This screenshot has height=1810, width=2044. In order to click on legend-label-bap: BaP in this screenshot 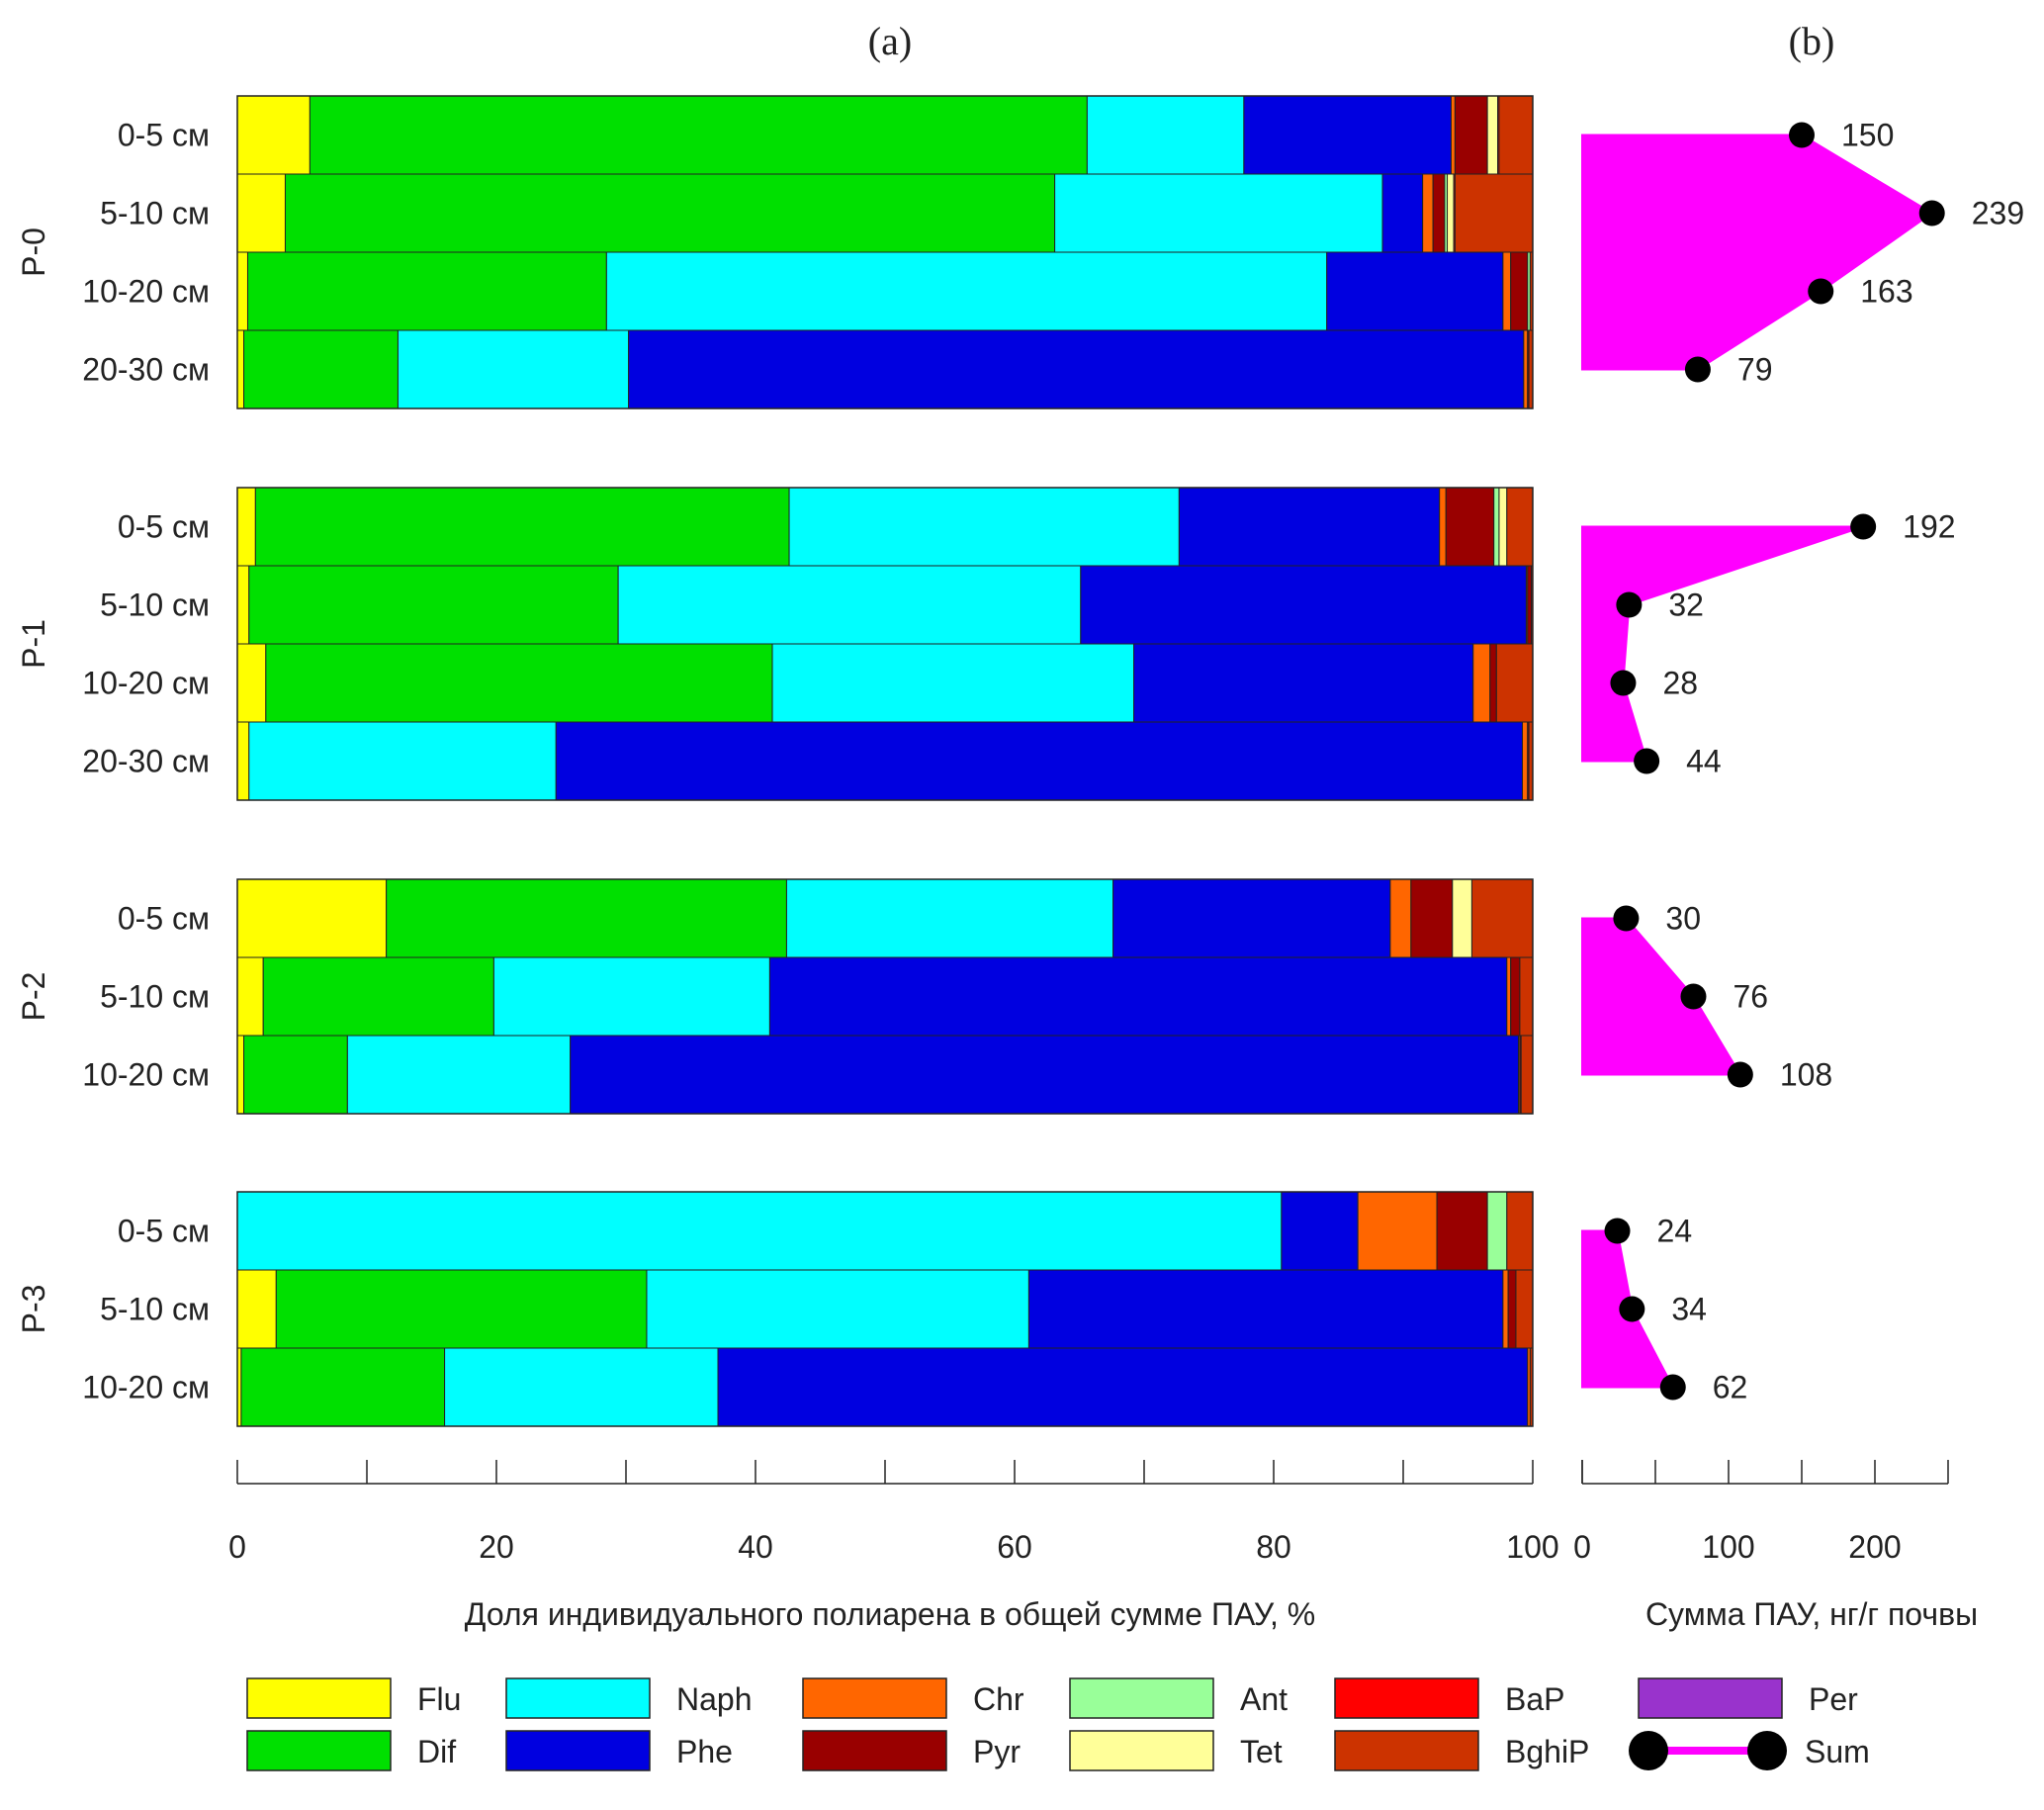, I will do `click(1534, 1699)`.